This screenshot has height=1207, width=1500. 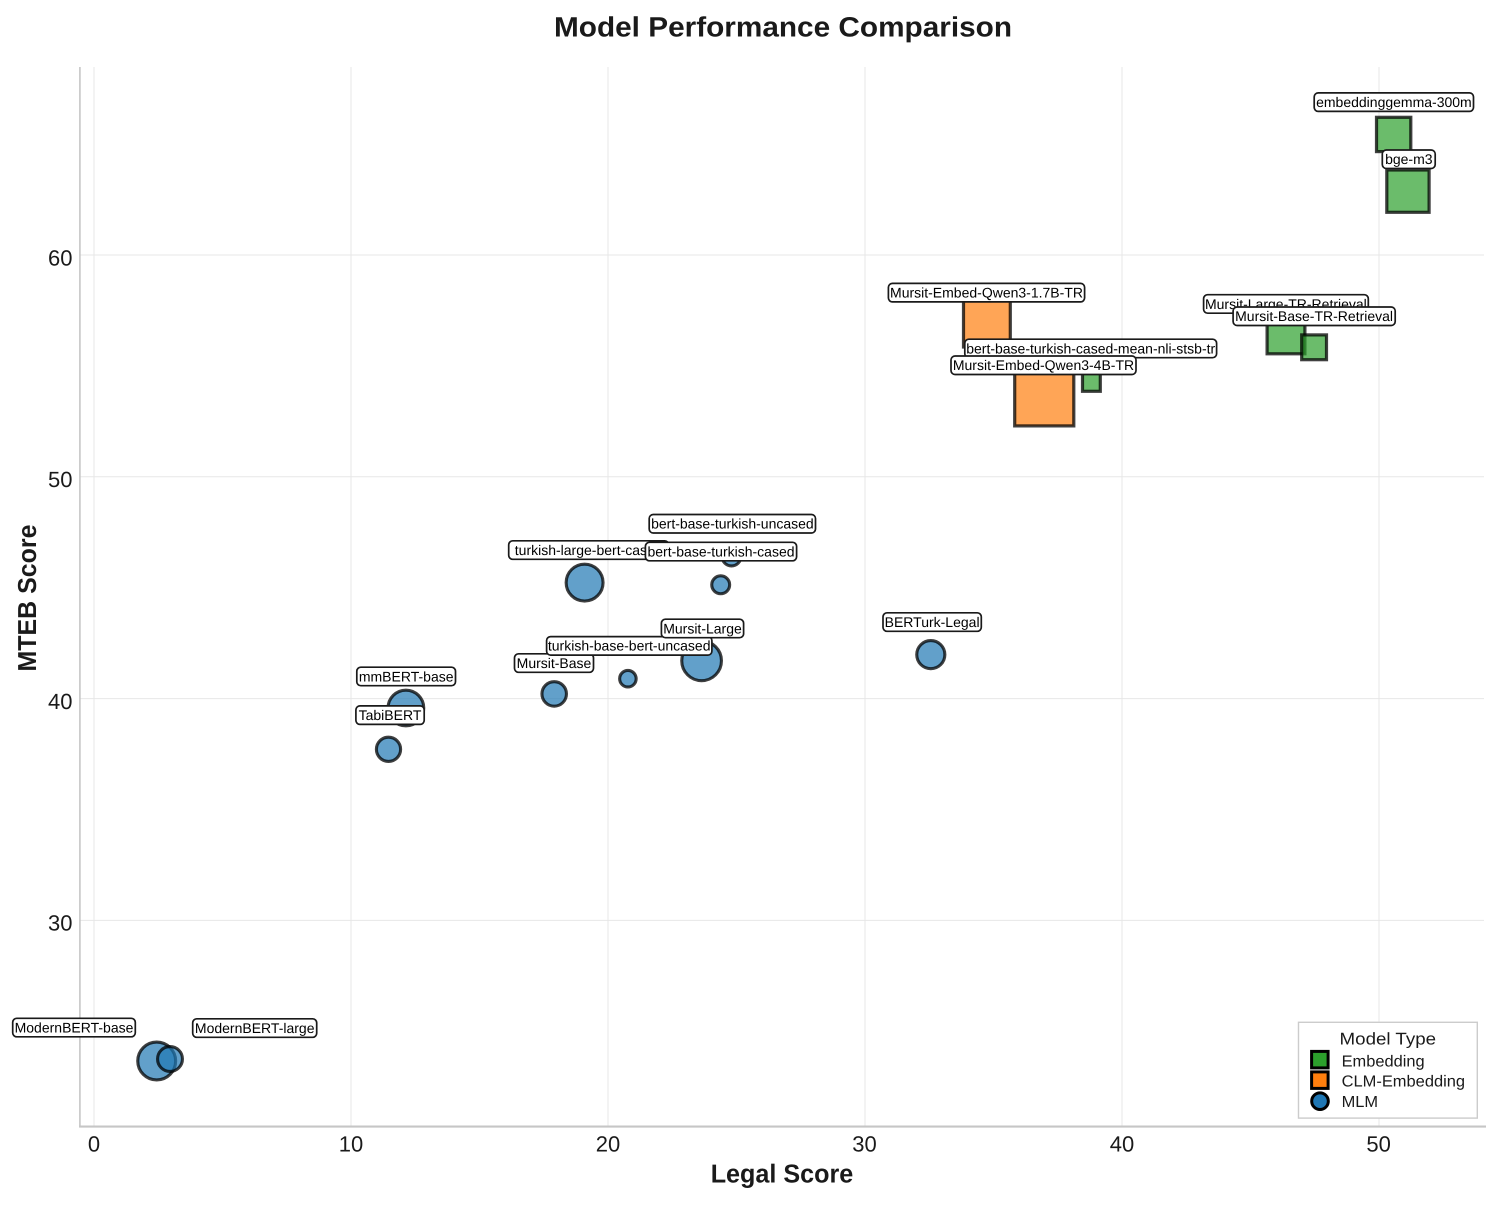 I want to click on svg-text: bert-base-turkish-cased, so click(x=720, y=551).